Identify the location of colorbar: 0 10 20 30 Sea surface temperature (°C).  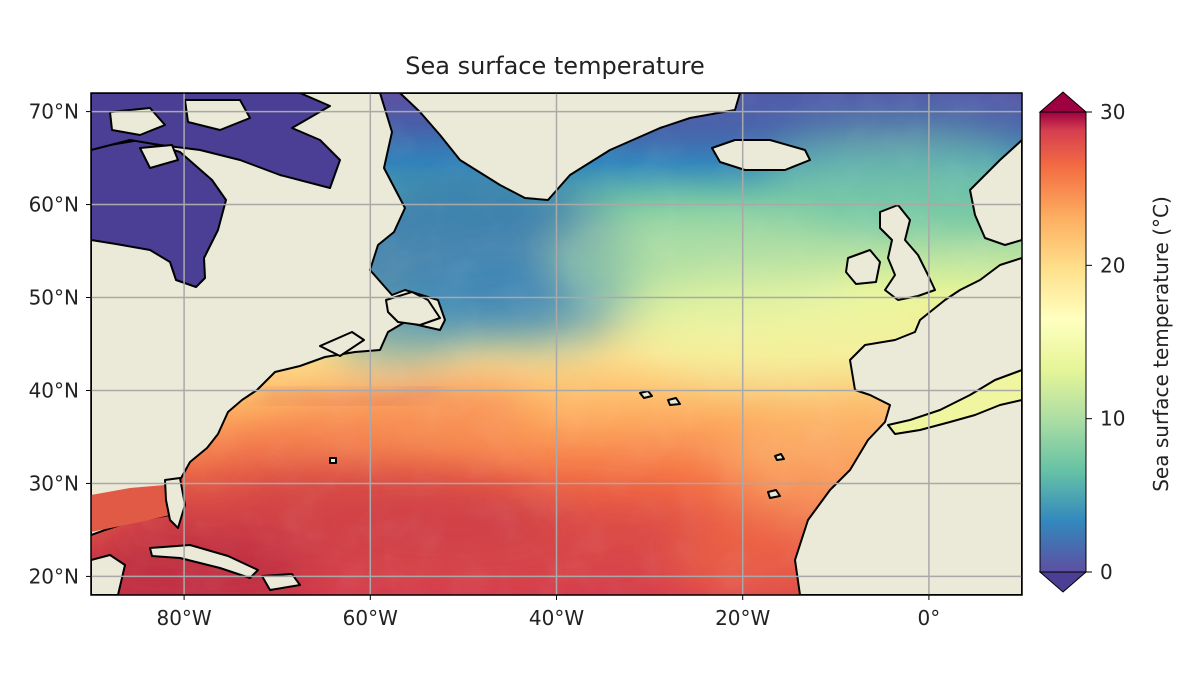
(1105, 342).